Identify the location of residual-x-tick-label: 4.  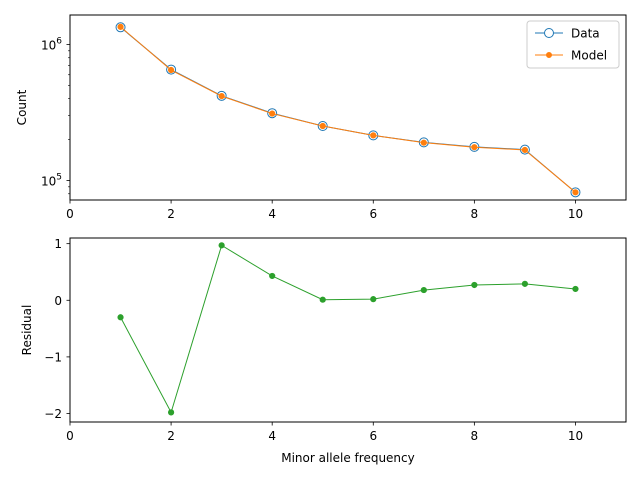
(272, 436).